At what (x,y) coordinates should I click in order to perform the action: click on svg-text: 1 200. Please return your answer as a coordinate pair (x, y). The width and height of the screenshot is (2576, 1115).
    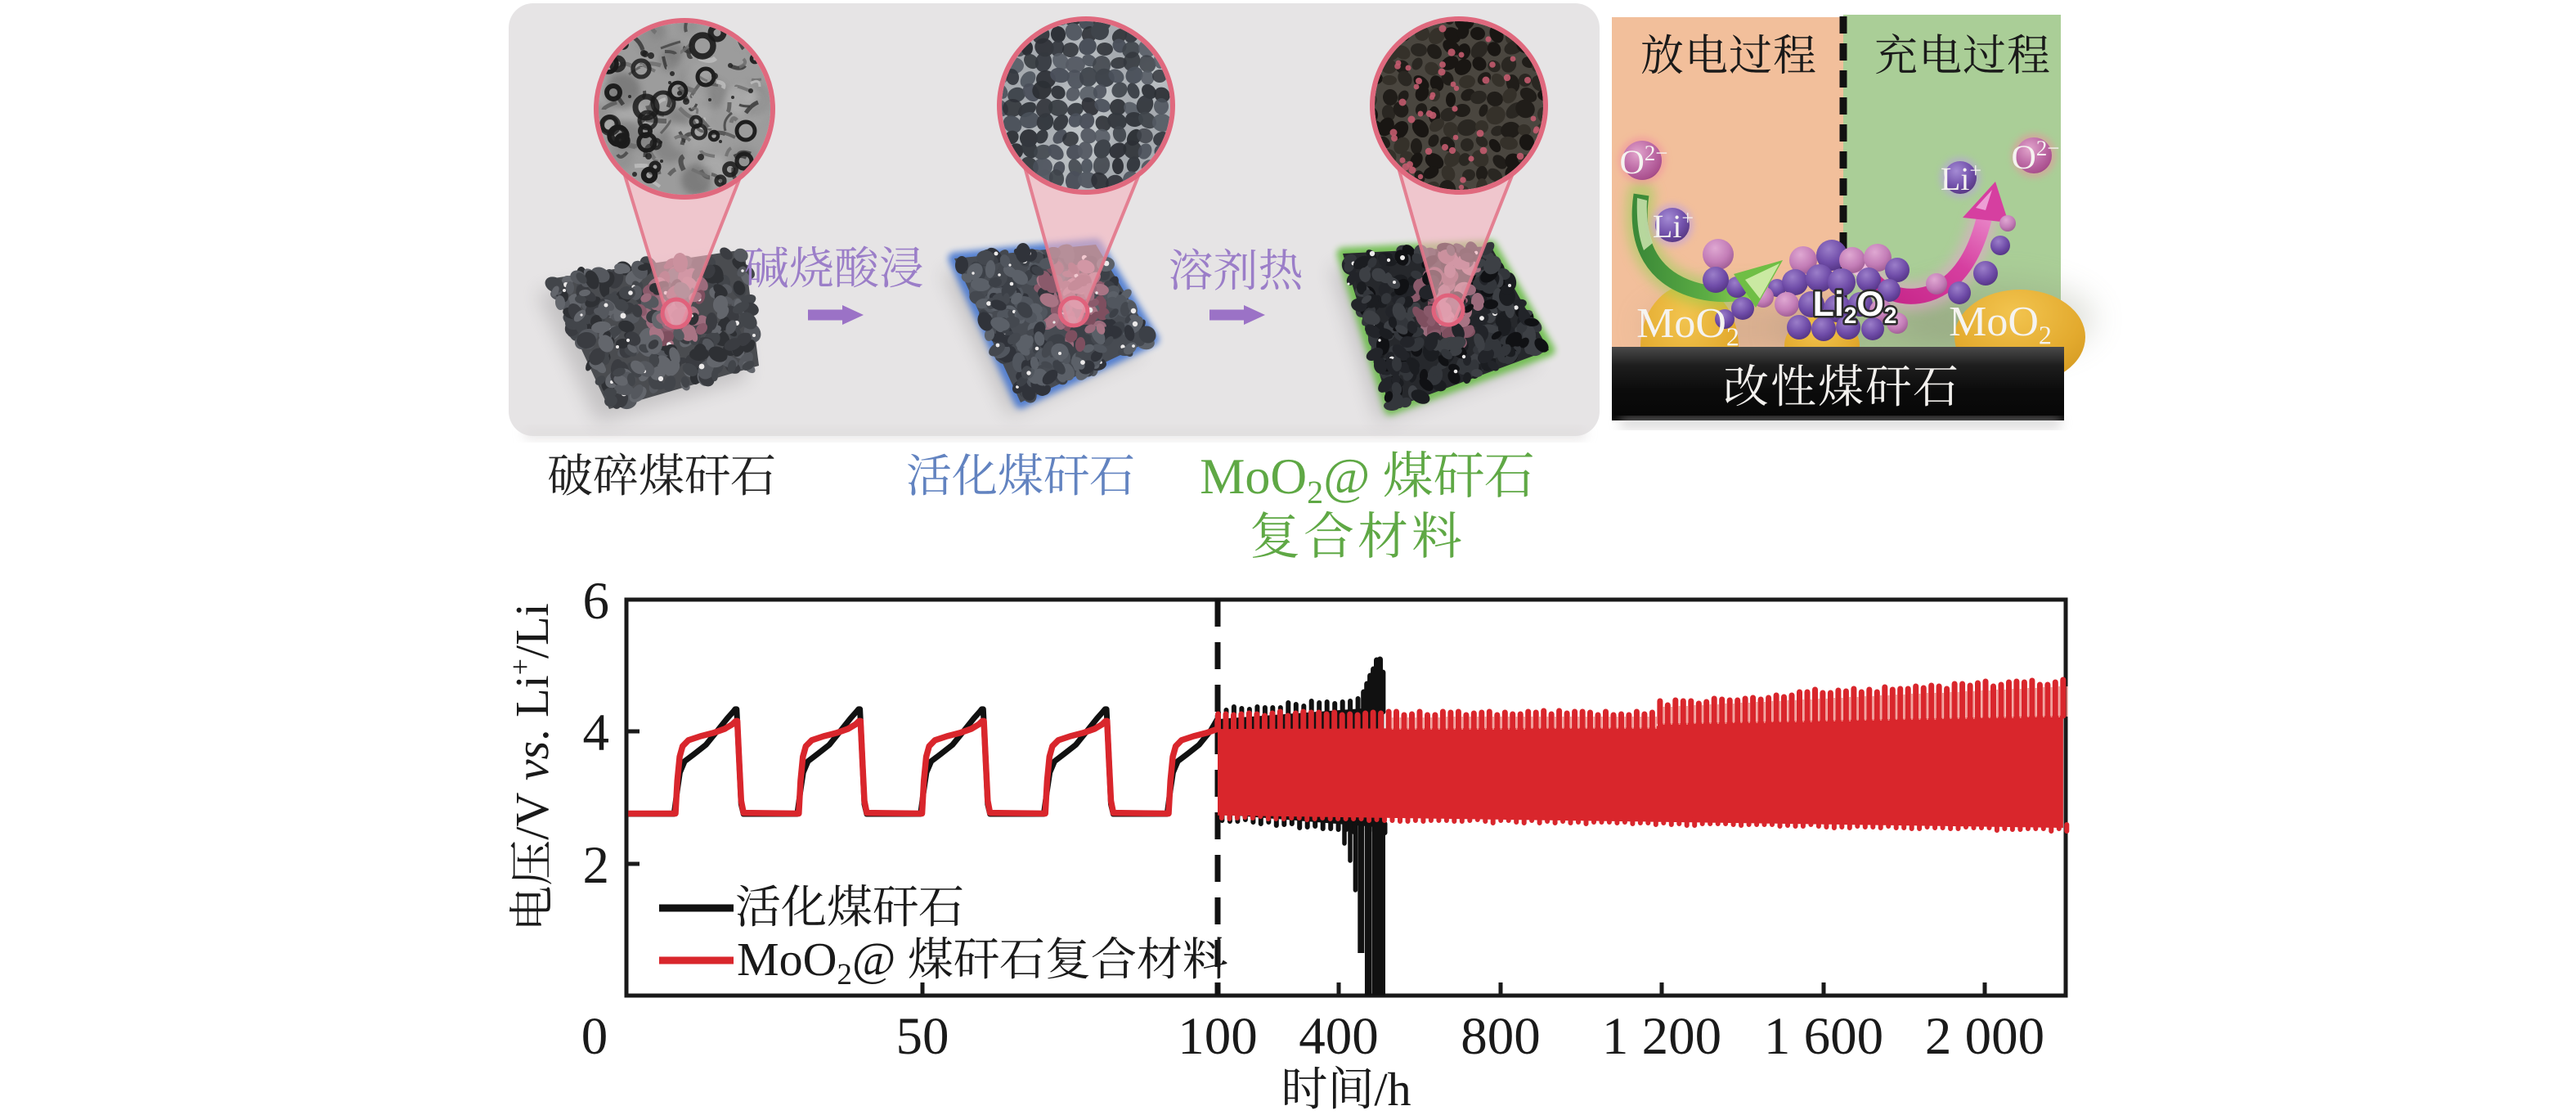
    Looking at the image, I should click on (1661, 1036).